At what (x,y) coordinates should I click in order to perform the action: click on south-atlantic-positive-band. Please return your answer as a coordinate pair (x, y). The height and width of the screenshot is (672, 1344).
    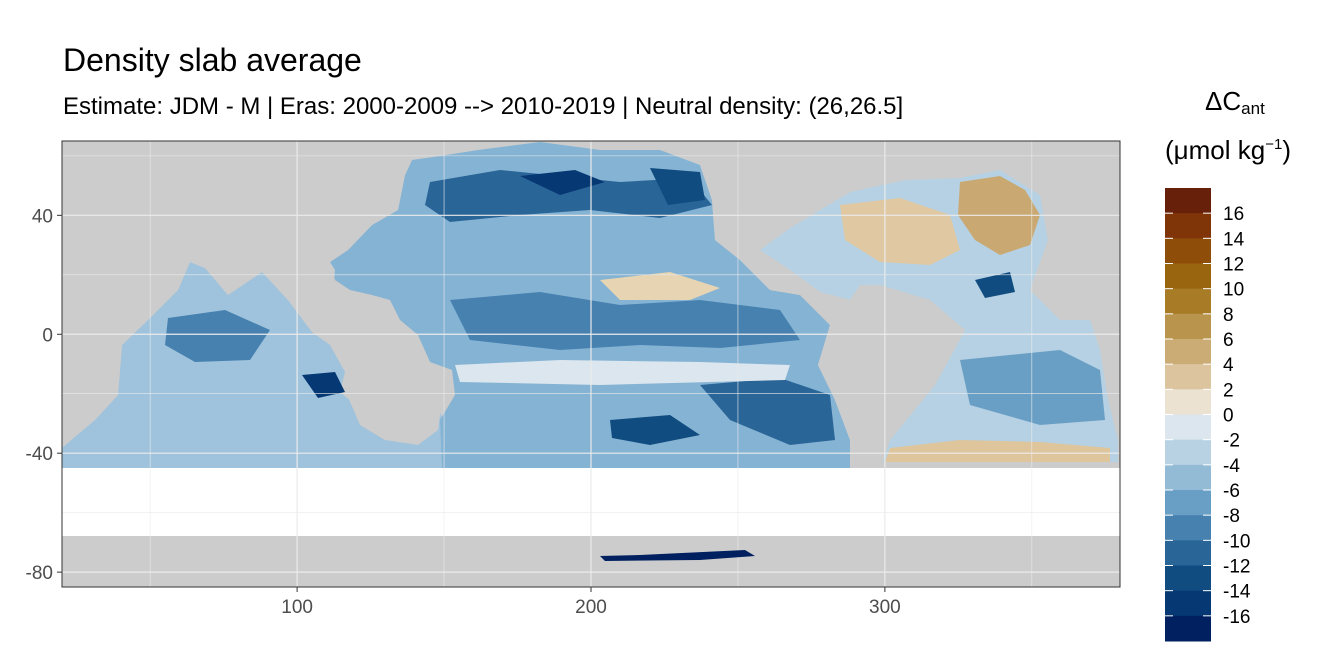
    Looking at the image, I should click on (997, 451).